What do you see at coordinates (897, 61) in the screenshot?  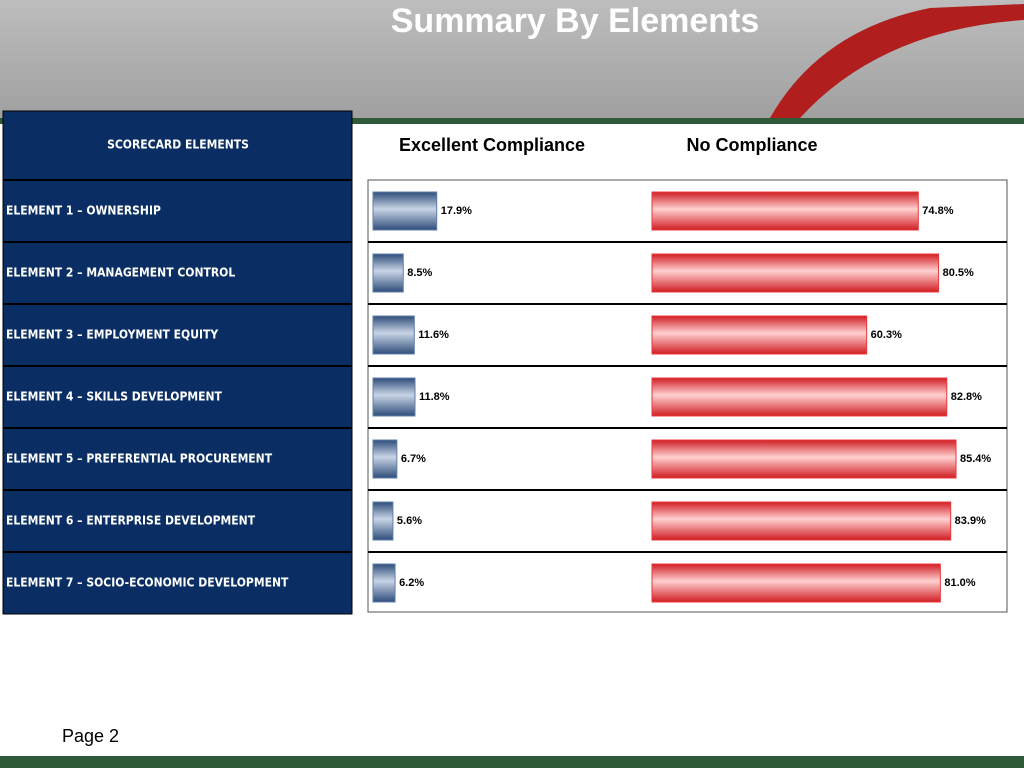 I see `swoosh` at bounding box center [897, 61].